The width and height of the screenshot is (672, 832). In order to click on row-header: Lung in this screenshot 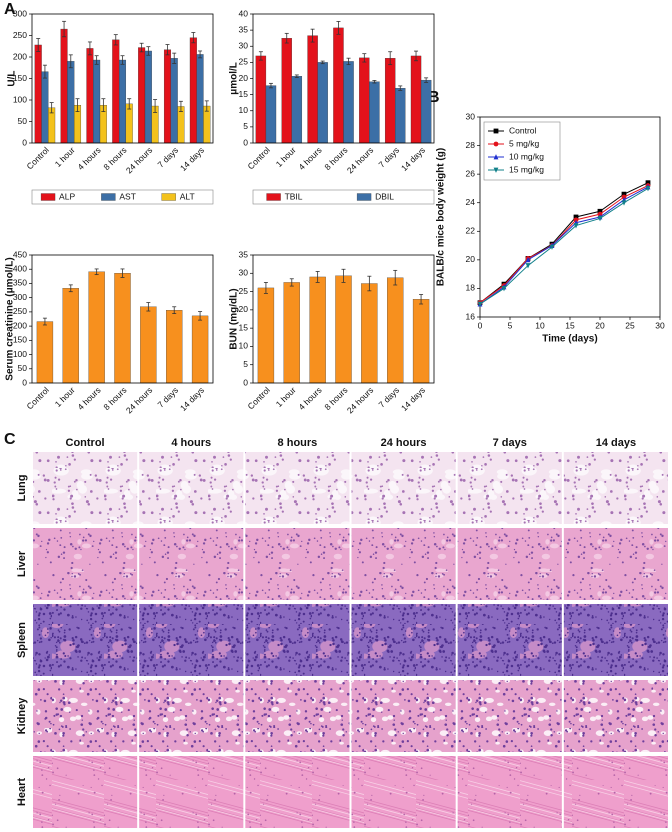, I will do `click(22, 488)`.